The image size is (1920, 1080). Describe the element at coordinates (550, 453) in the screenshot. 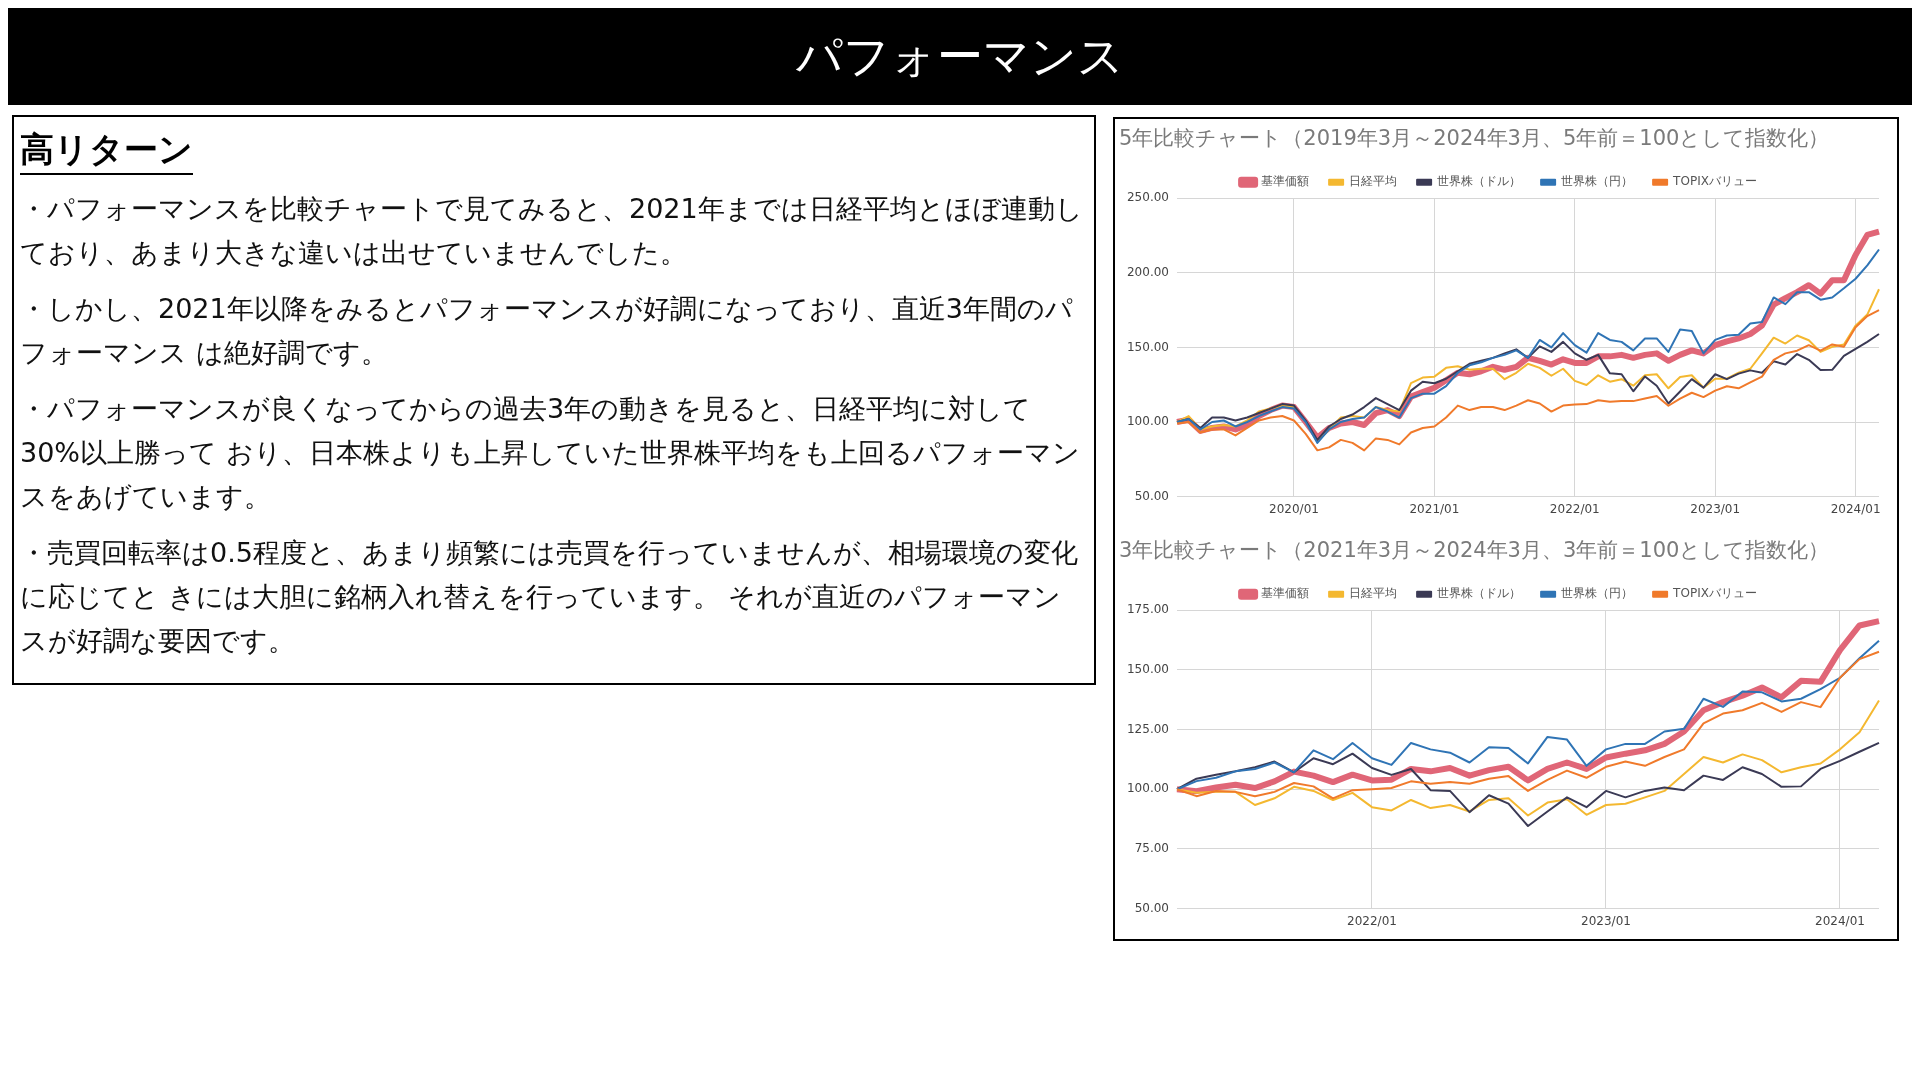

I see `text: ・パフォーマンスが良くなってからの過去3年の動きを見ると、日経平均に対して30%以上勝って おり、日本株よりも上昇していた世界株平均をも上回るパフォーマンスをあげています。` at that location.